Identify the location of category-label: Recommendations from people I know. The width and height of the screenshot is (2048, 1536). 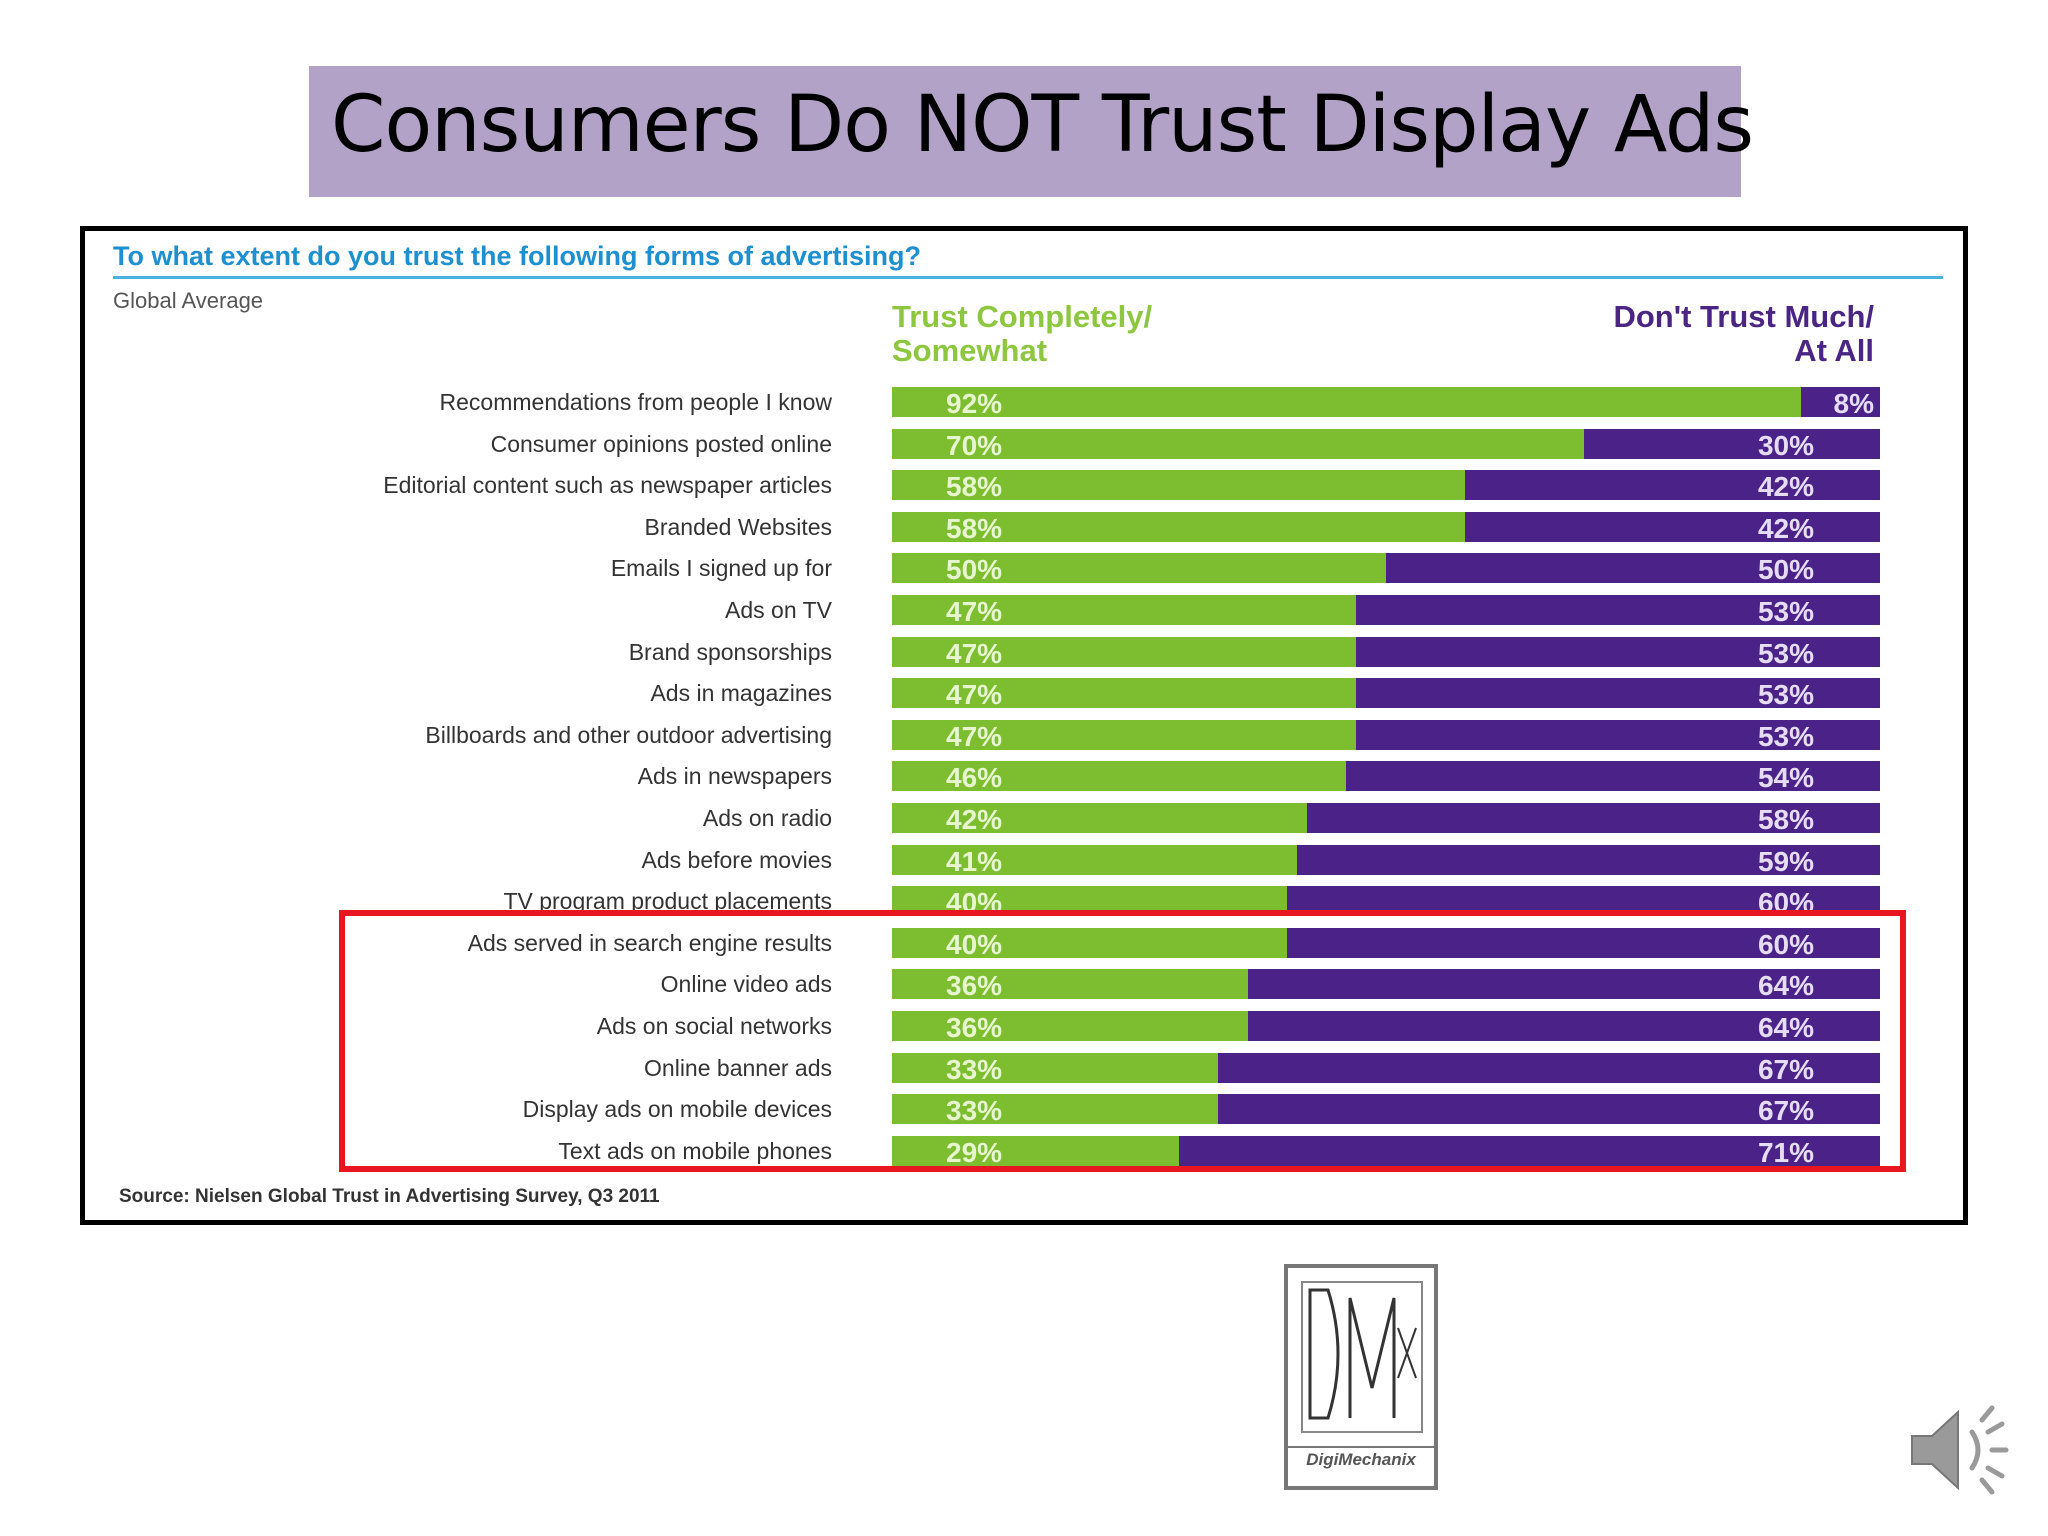
(635, 402).